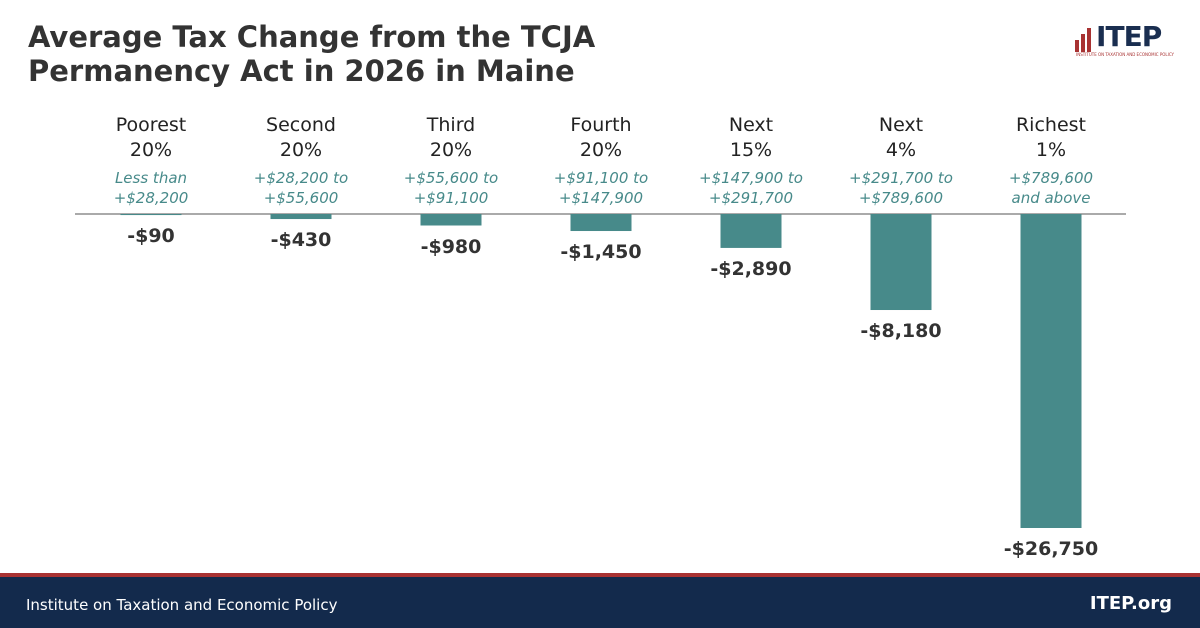 Image resolution: width=1200 pixels, height=628 pixels. Describe the element at coordinates (601, 137) in the screenshot. I see `category-label: Fourth 20%` at that location.